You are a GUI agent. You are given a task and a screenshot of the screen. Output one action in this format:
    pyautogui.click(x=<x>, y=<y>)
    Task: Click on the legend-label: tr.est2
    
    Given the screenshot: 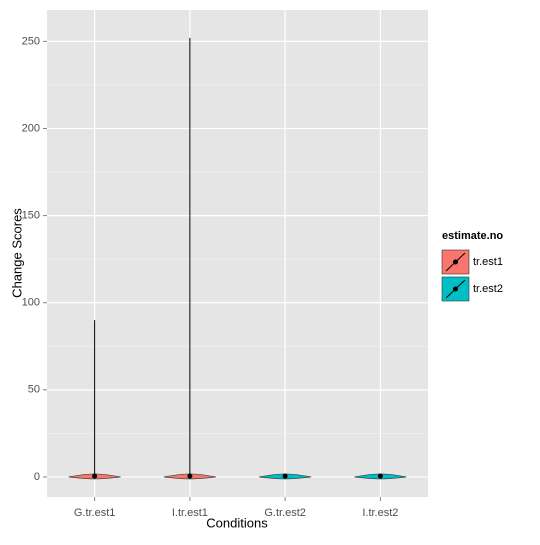 What is the action you would take?
    pyautogui.click(x=488, y=289)
    